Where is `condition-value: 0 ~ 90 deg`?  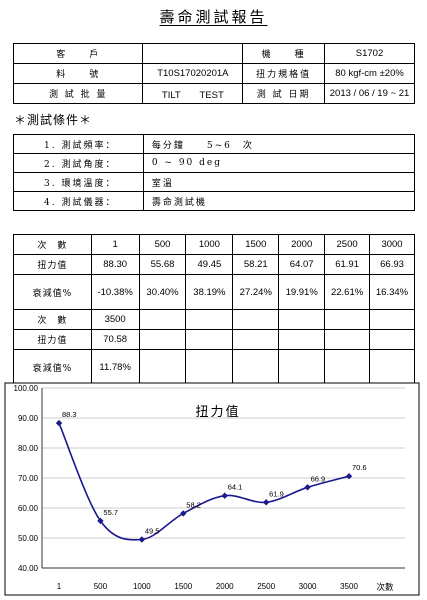
condition-value: 0 ~ 90 deg is located at coordinates (279, 163).